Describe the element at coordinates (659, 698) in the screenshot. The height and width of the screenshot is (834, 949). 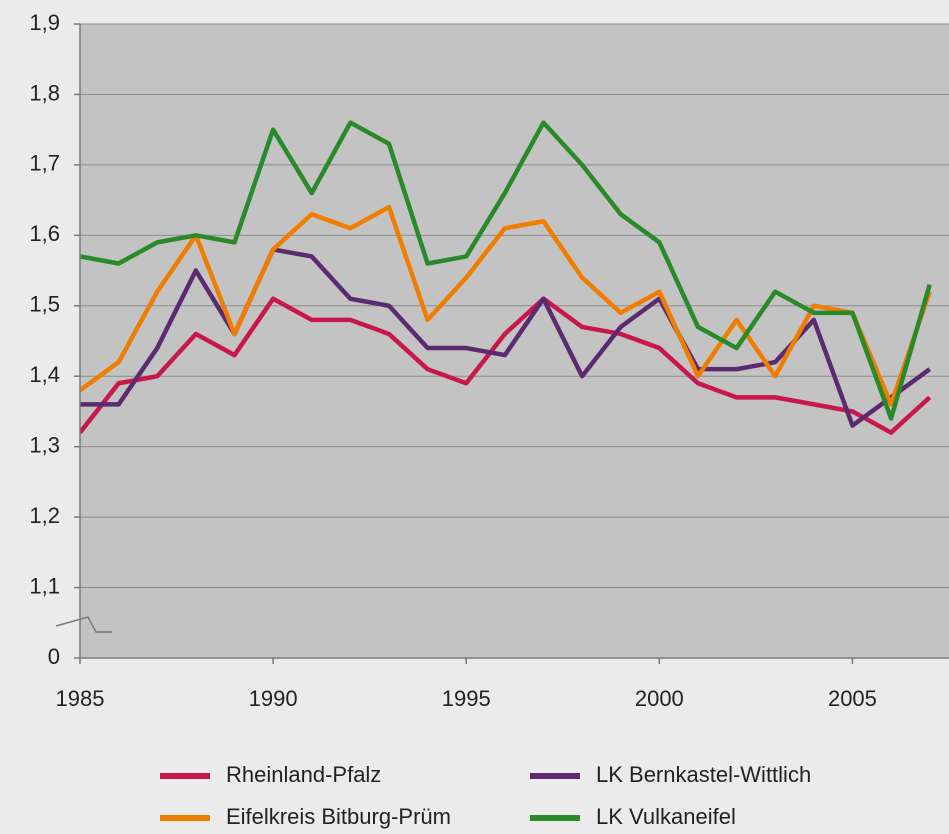
I see `x-tick-label: 2000` at that location.